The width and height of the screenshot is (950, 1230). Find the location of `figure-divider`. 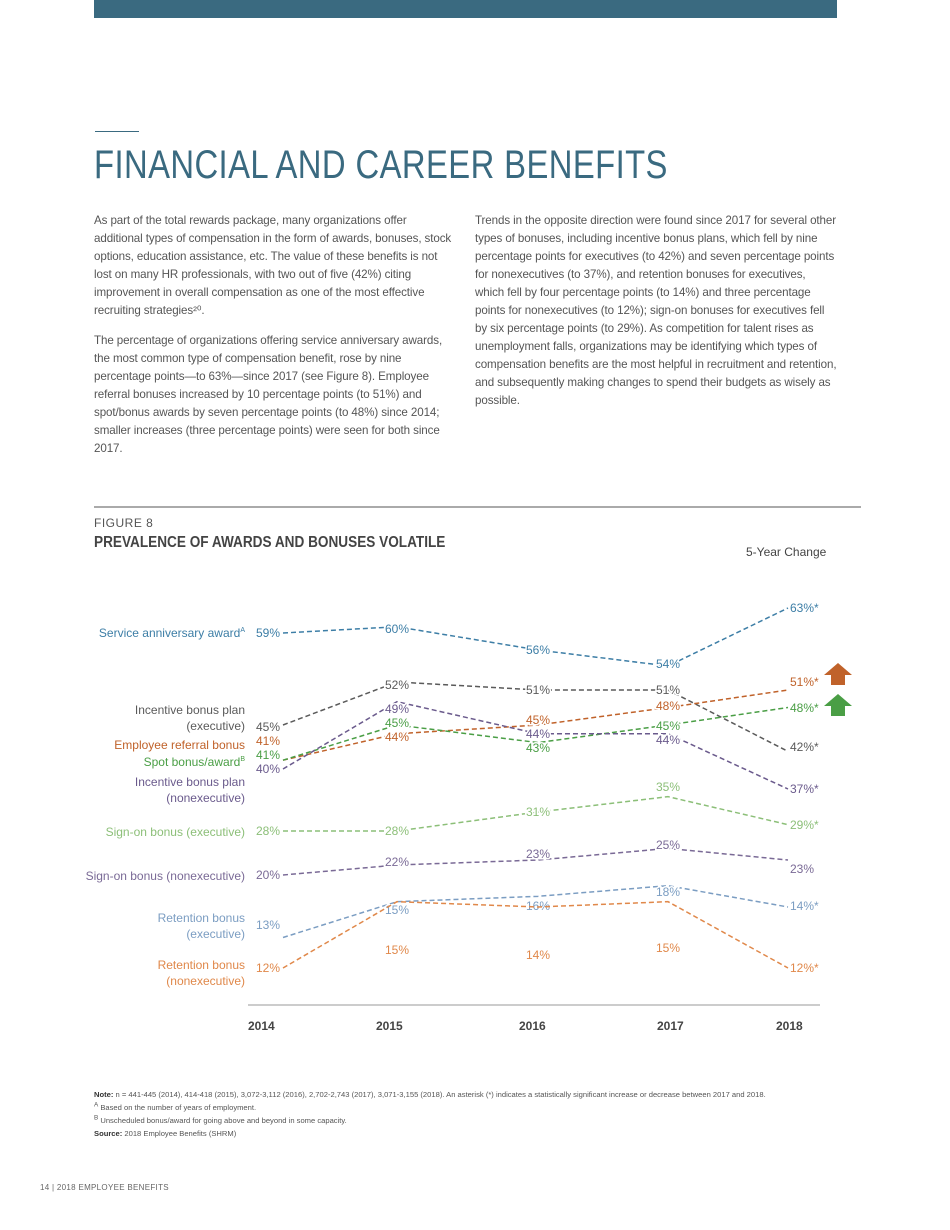

figure-divider is located at coordinates (477, 507).